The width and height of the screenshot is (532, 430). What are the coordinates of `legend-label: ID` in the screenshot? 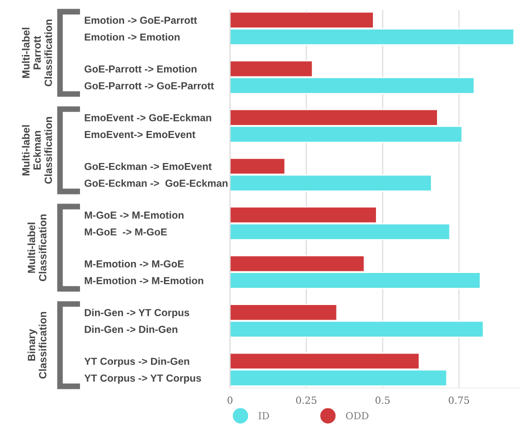 It's located at (264, 416).